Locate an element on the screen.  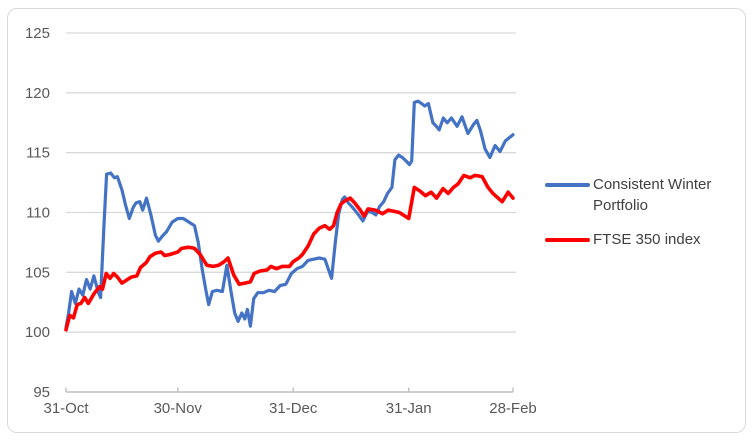
legend-label: FTSE 350 index is located at coordinates (647, 239).